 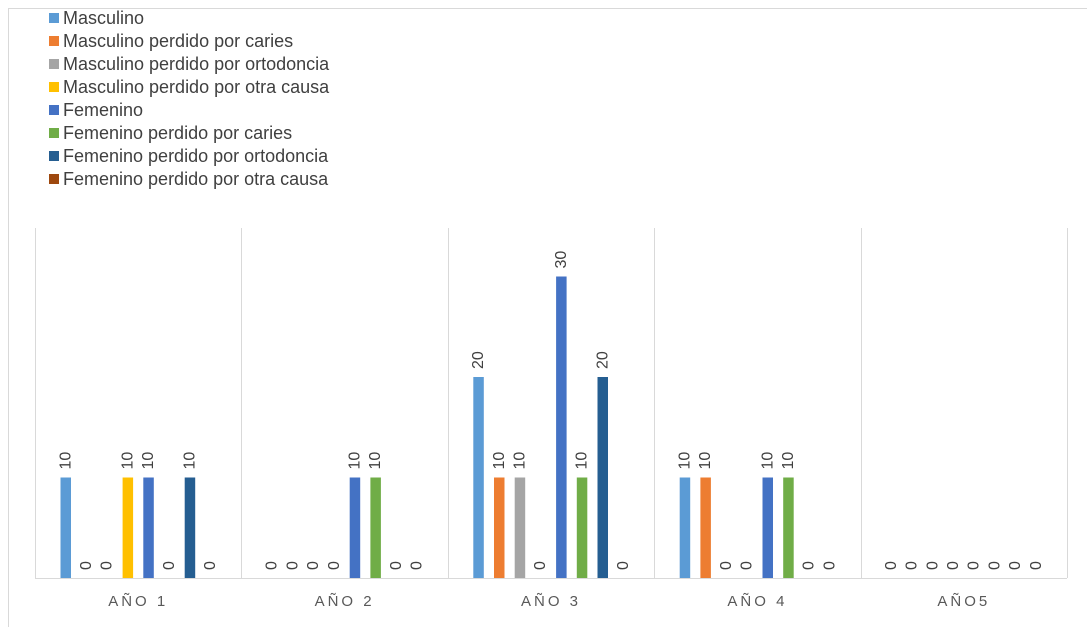 I want to click on x-tick-label: AÑO 4, so click(x=757, y=601).